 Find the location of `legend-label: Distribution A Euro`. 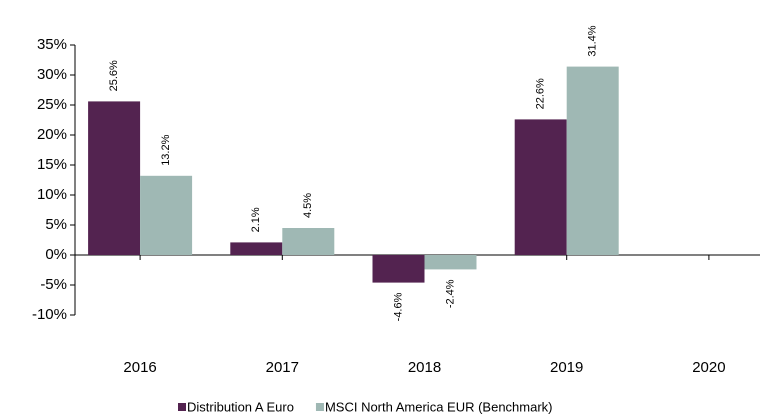

legend-label: Distribution A Euro is located at coordinates (240, 406).